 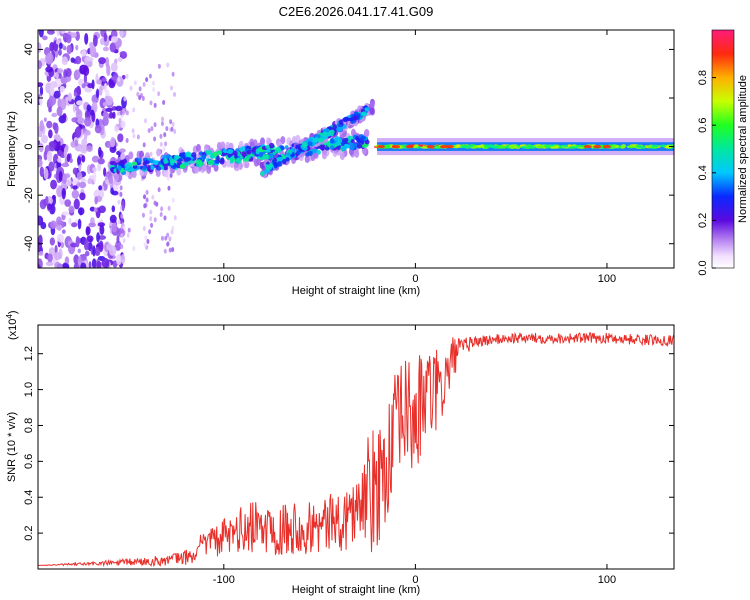 I want to click on snr-y-label: SNR (10 * v/v), so click(x=12, y=447).